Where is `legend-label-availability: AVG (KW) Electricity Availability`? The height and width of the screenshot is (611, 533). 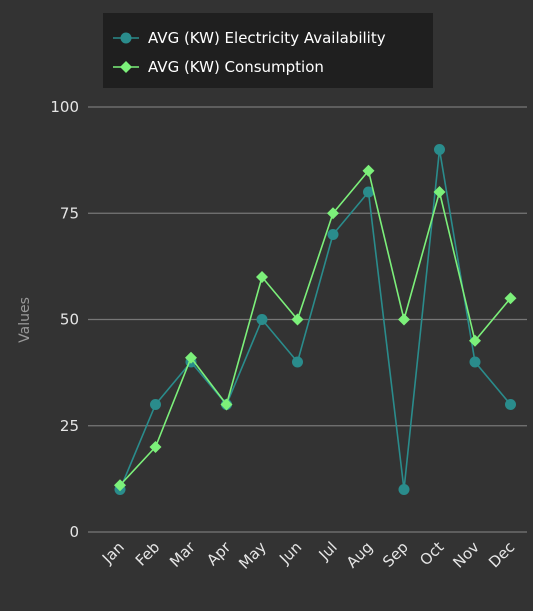
legend-label-availability: AVG (KW) Electricity Availability is located at coordinates (267, 38).